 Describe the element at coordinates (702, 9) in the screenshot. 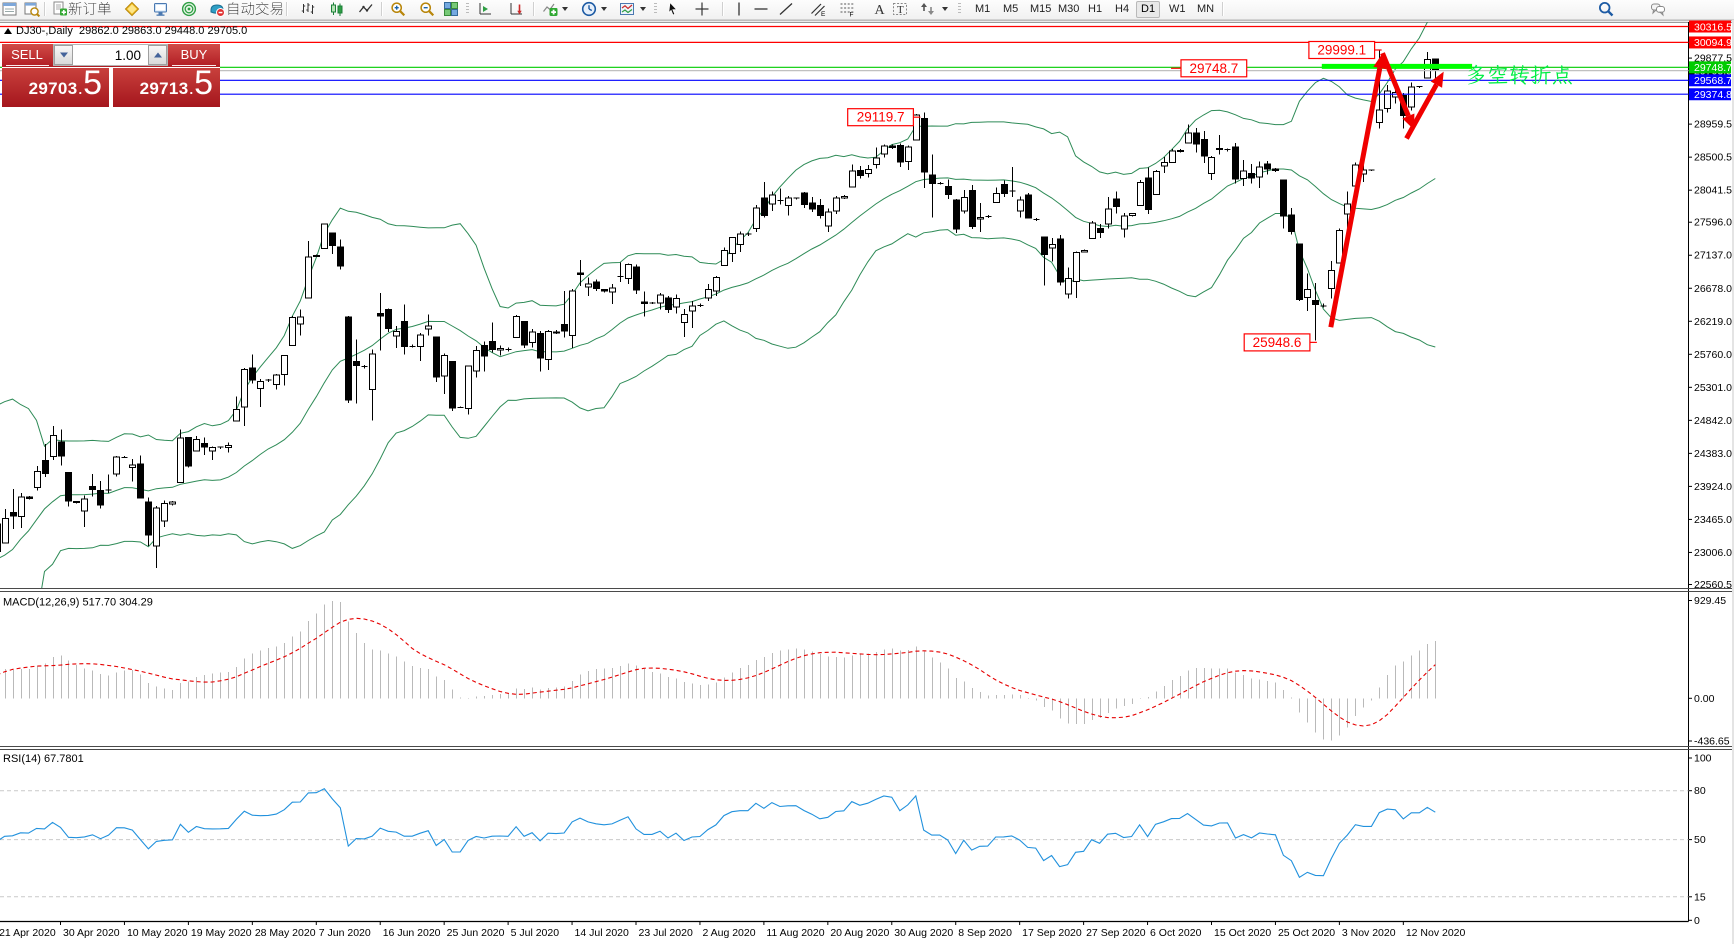

I see `crosshair-icon` at that location.